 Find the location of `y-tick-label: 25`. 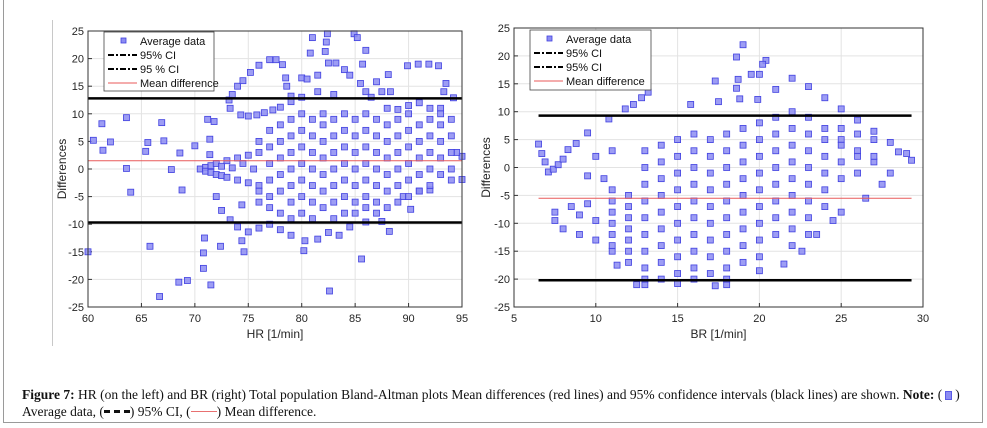

y-tick-label: 25 is located at coordinates (504, 29).